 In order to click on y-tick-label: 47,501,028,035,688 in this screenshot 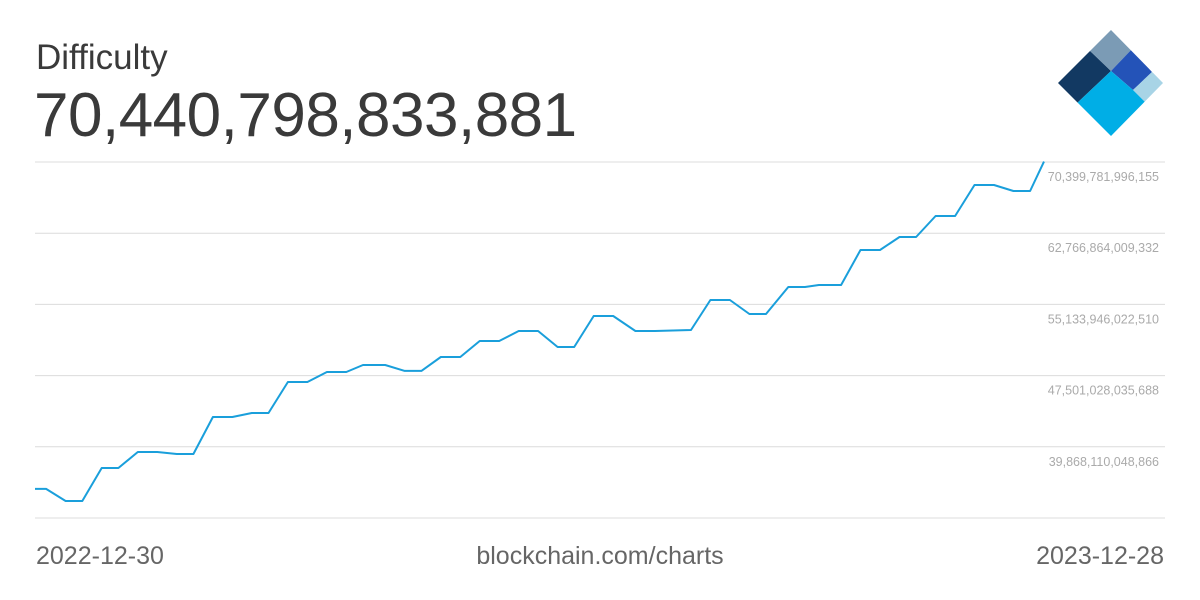, I will do `click(1103, 391)`.